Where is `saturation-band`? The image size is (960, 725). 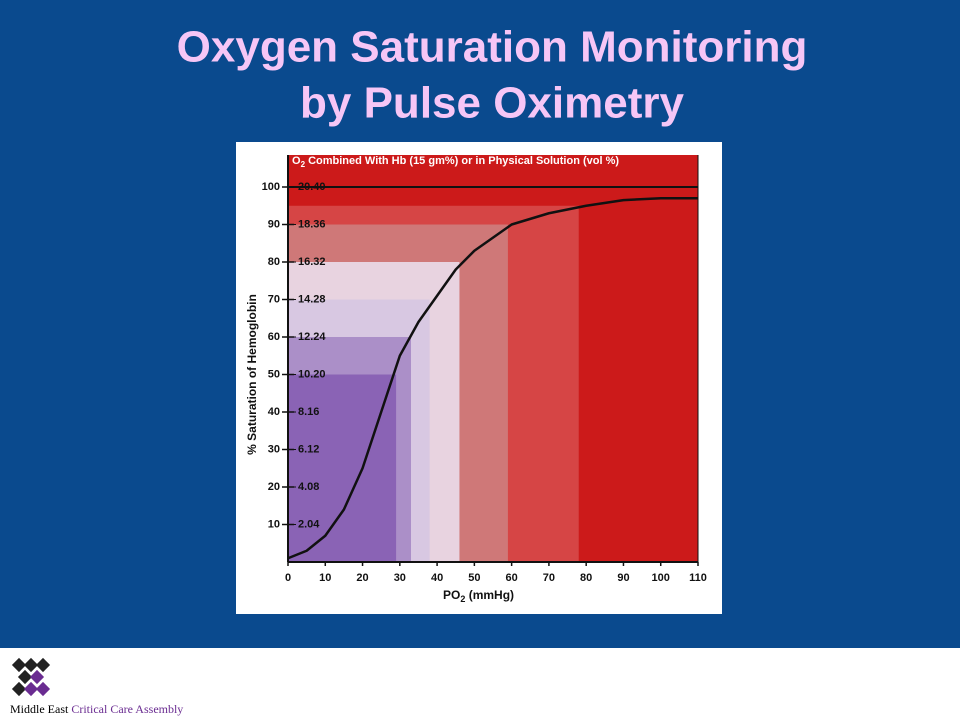 saturation-band is located at coordinates (342, 468).